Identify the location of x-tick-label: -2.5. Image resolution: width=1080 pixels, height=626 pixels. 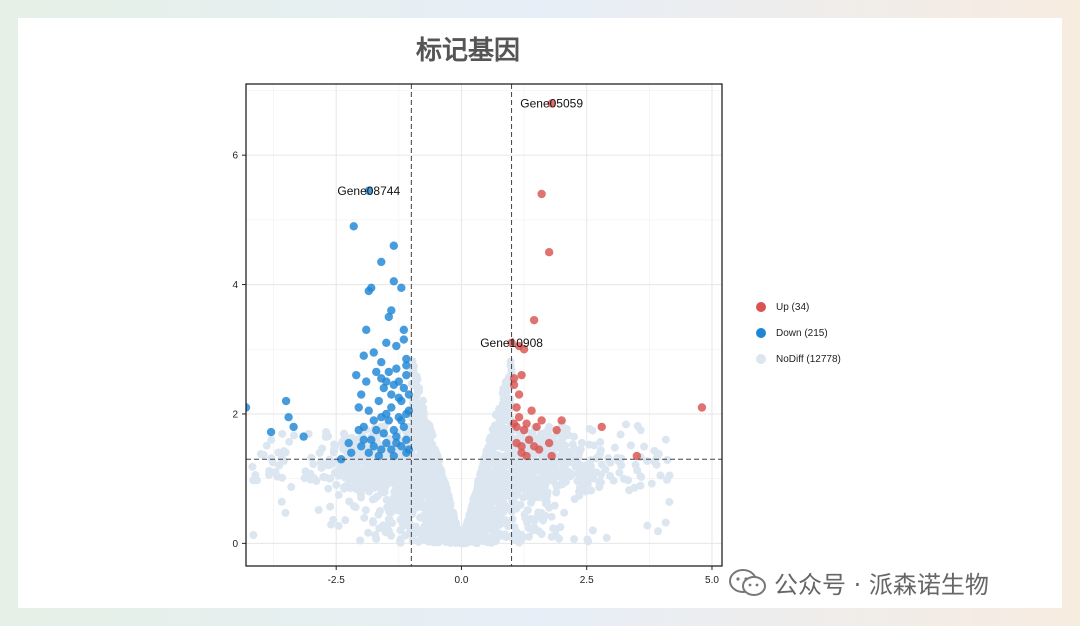
(337, 580).